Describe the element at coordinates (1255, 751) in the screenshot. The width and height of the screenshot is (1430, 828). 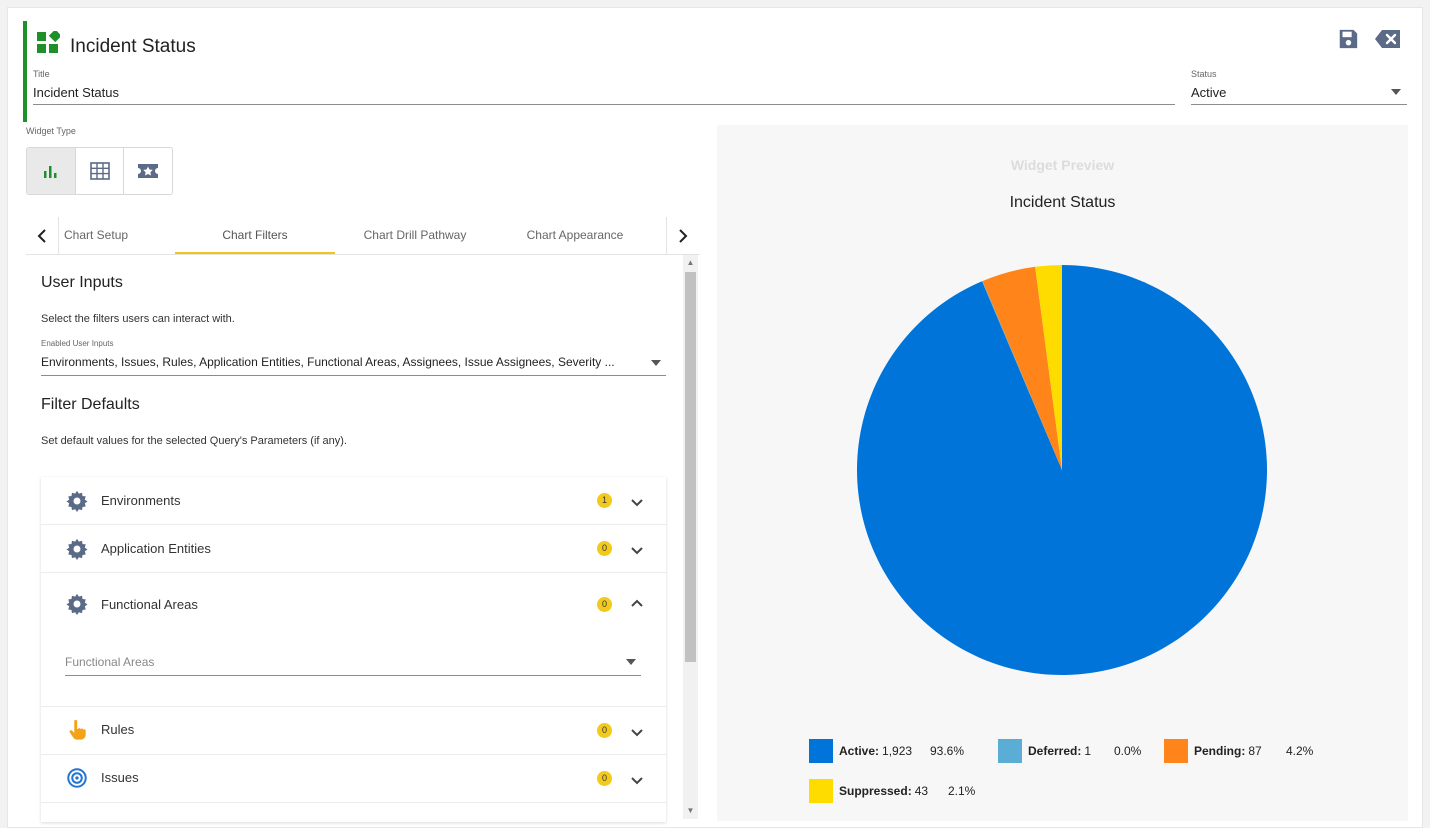
I see `legend-value: 87` at that location.